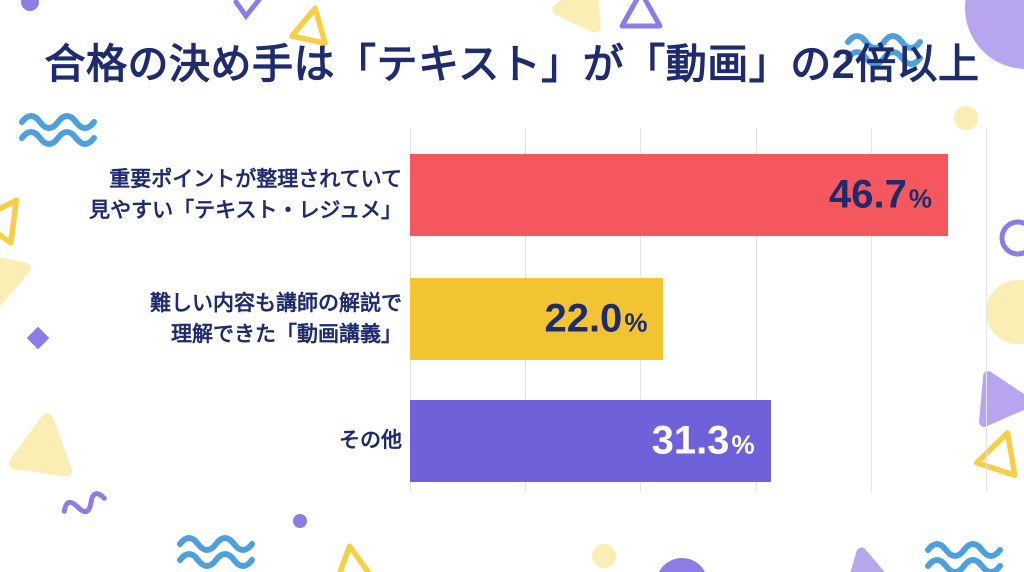 The height and width of the screenshot is (572, 1024). I want to click on purple-triangle-icon, so click(641, 14).